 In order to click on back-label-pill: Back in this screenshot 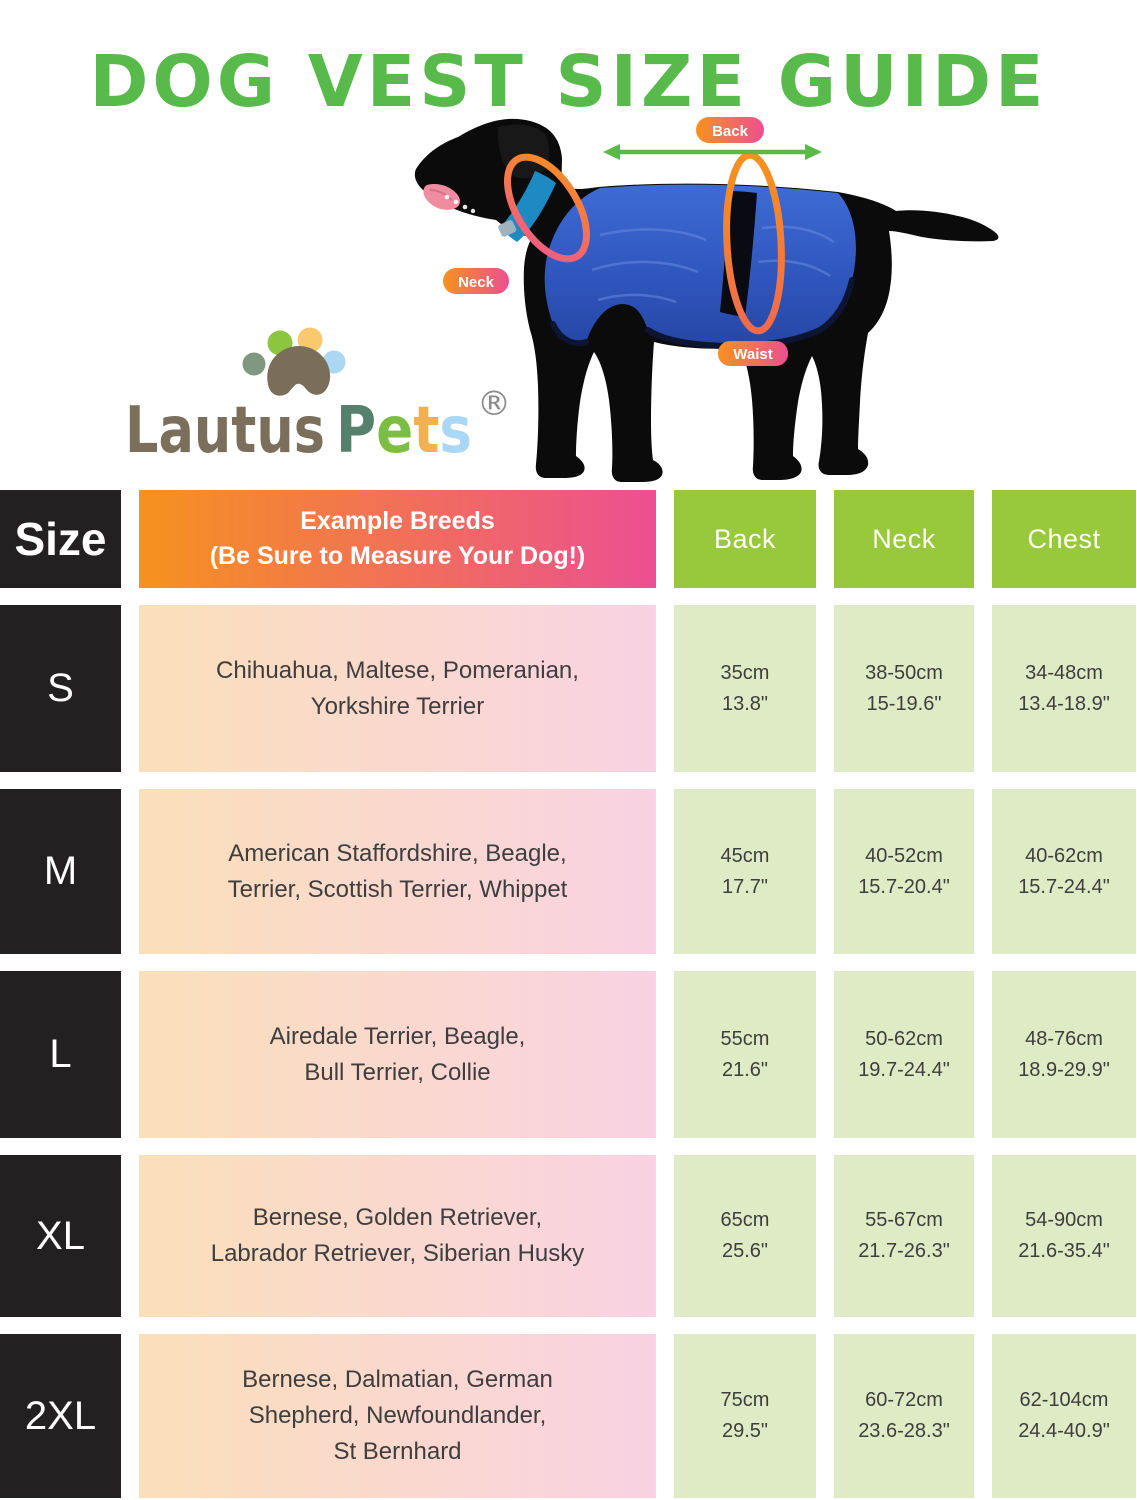, I will do `click(730, 130)`.